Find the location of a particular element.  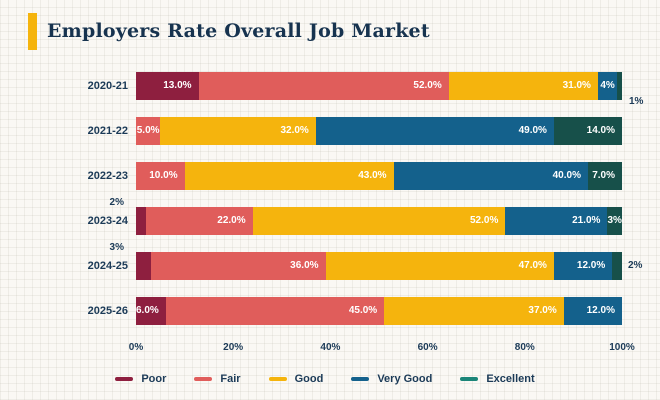

bar-segment-very-good: 40.0% is located at coordinates (490, 176).